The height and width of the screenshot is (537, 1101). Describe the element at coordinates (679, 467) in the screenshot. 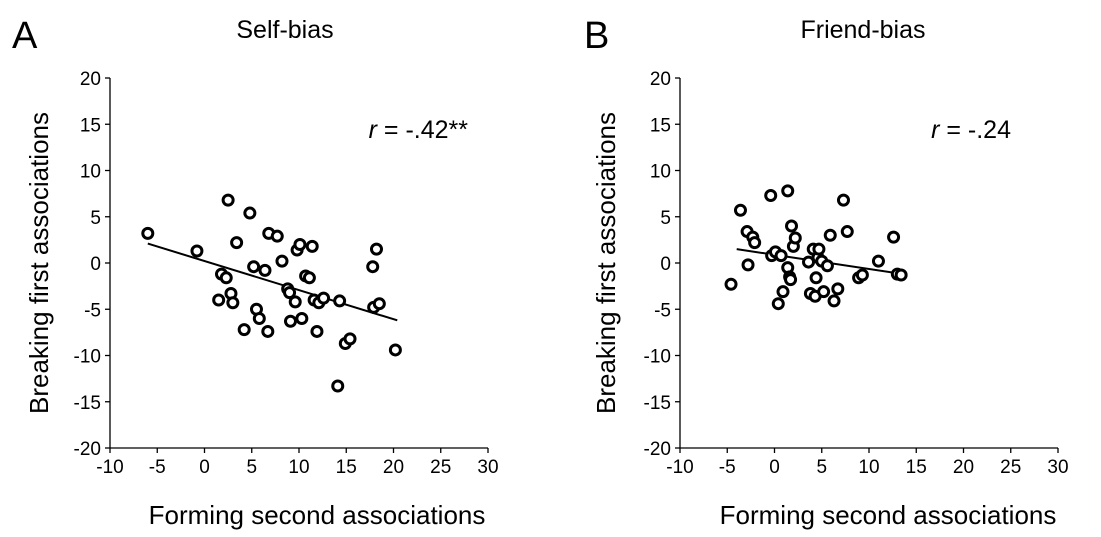

I see `panel-b-x-tick-label: -10` at that location.